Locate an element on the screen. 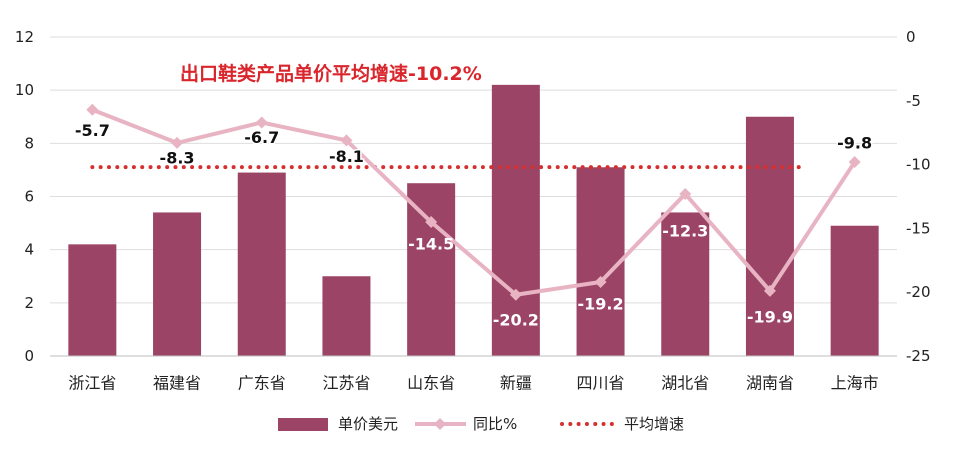 This screenshot has height=456, width=954. data-label: -19.2 is located at coordinates (600, 303).